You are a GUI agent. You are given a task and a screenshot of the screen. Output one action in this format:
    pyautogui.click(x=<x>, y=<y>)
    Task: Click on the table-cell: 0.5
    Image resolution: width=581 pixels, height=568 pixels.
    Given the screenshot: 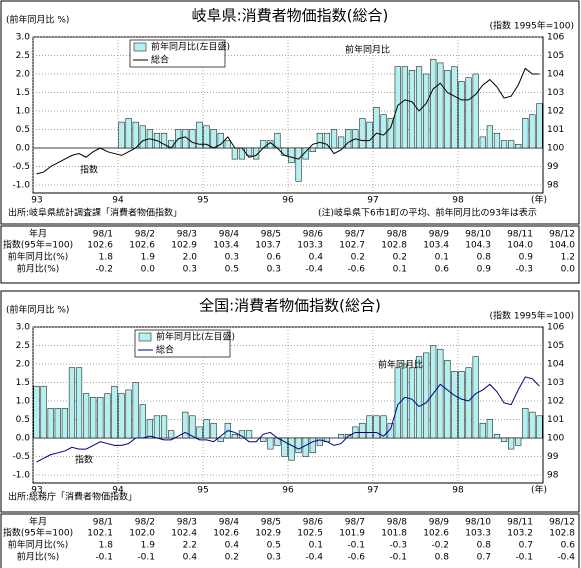 What is the action you would take?
    pyautogui.click(x=232, y=270)
    